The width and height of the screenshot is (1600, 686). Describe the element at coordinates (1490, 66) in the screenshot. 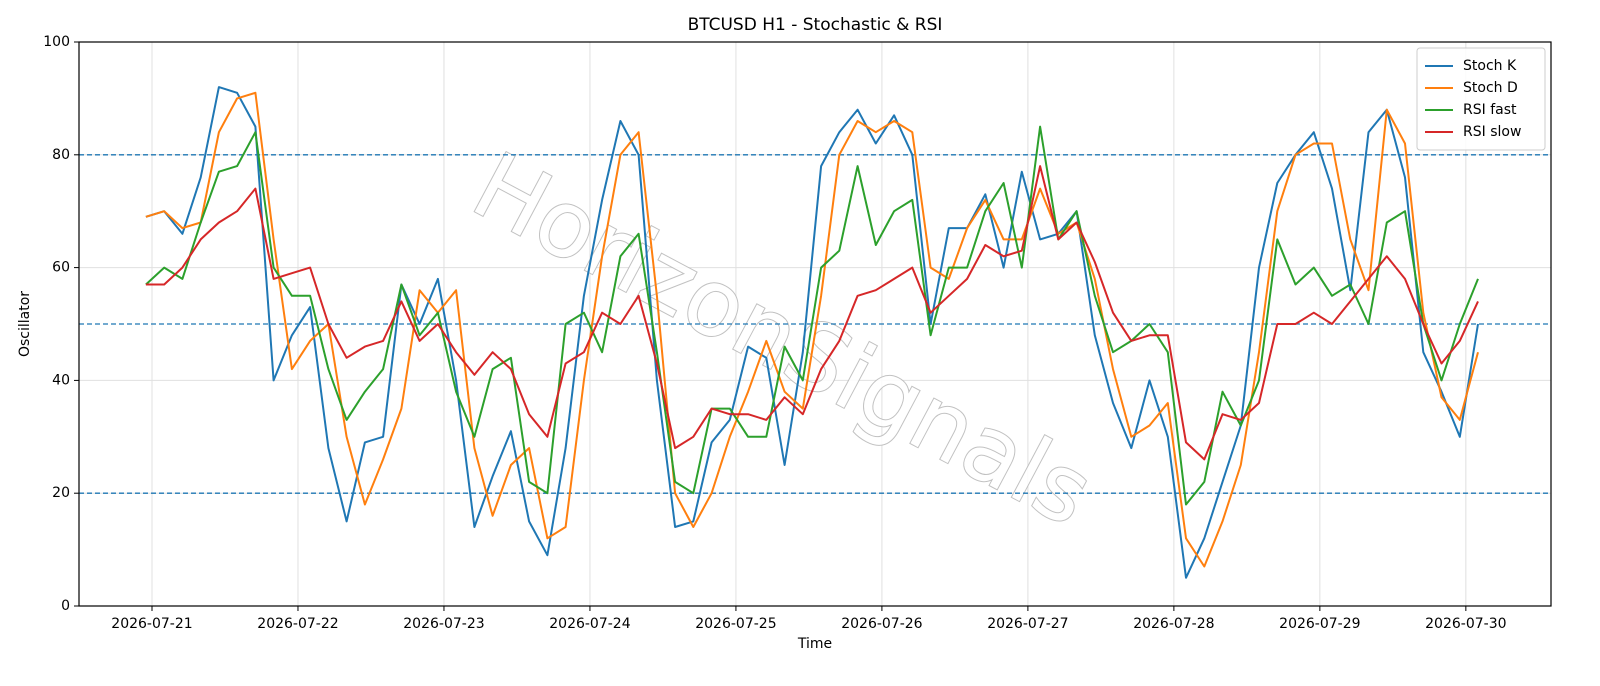

I see `legend-label: Stoch K` at that location.